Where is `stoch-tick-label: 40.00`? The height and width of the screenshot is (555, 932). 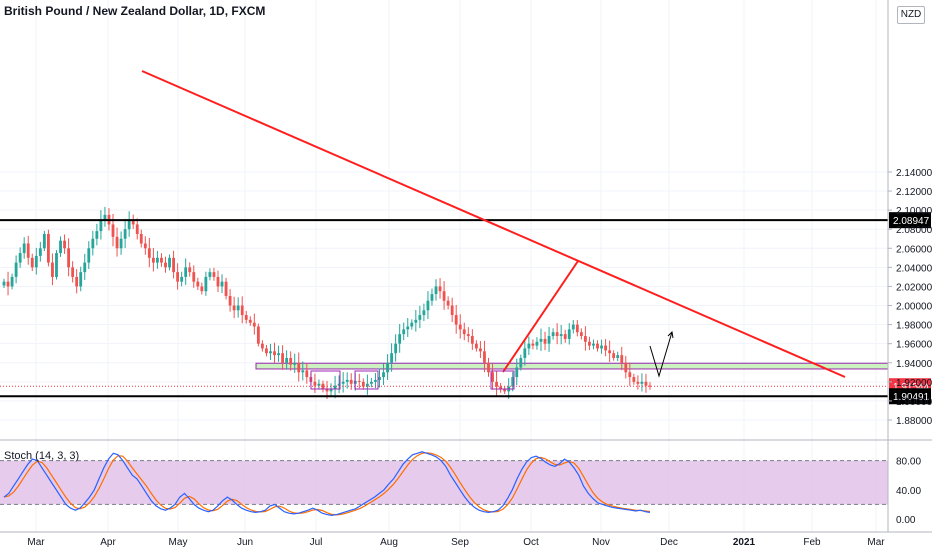
stoch-tick-label: 40.00 is located at coordinates (908, 491).